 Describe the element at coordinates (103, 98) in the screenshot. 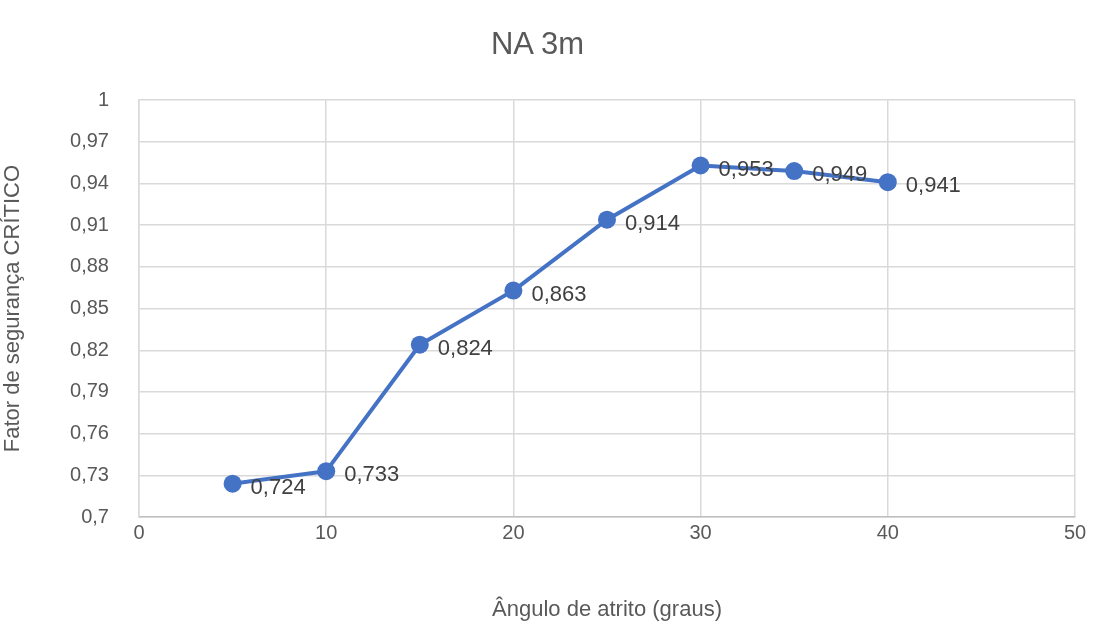

I see `y-tick-label: 1` at that location.